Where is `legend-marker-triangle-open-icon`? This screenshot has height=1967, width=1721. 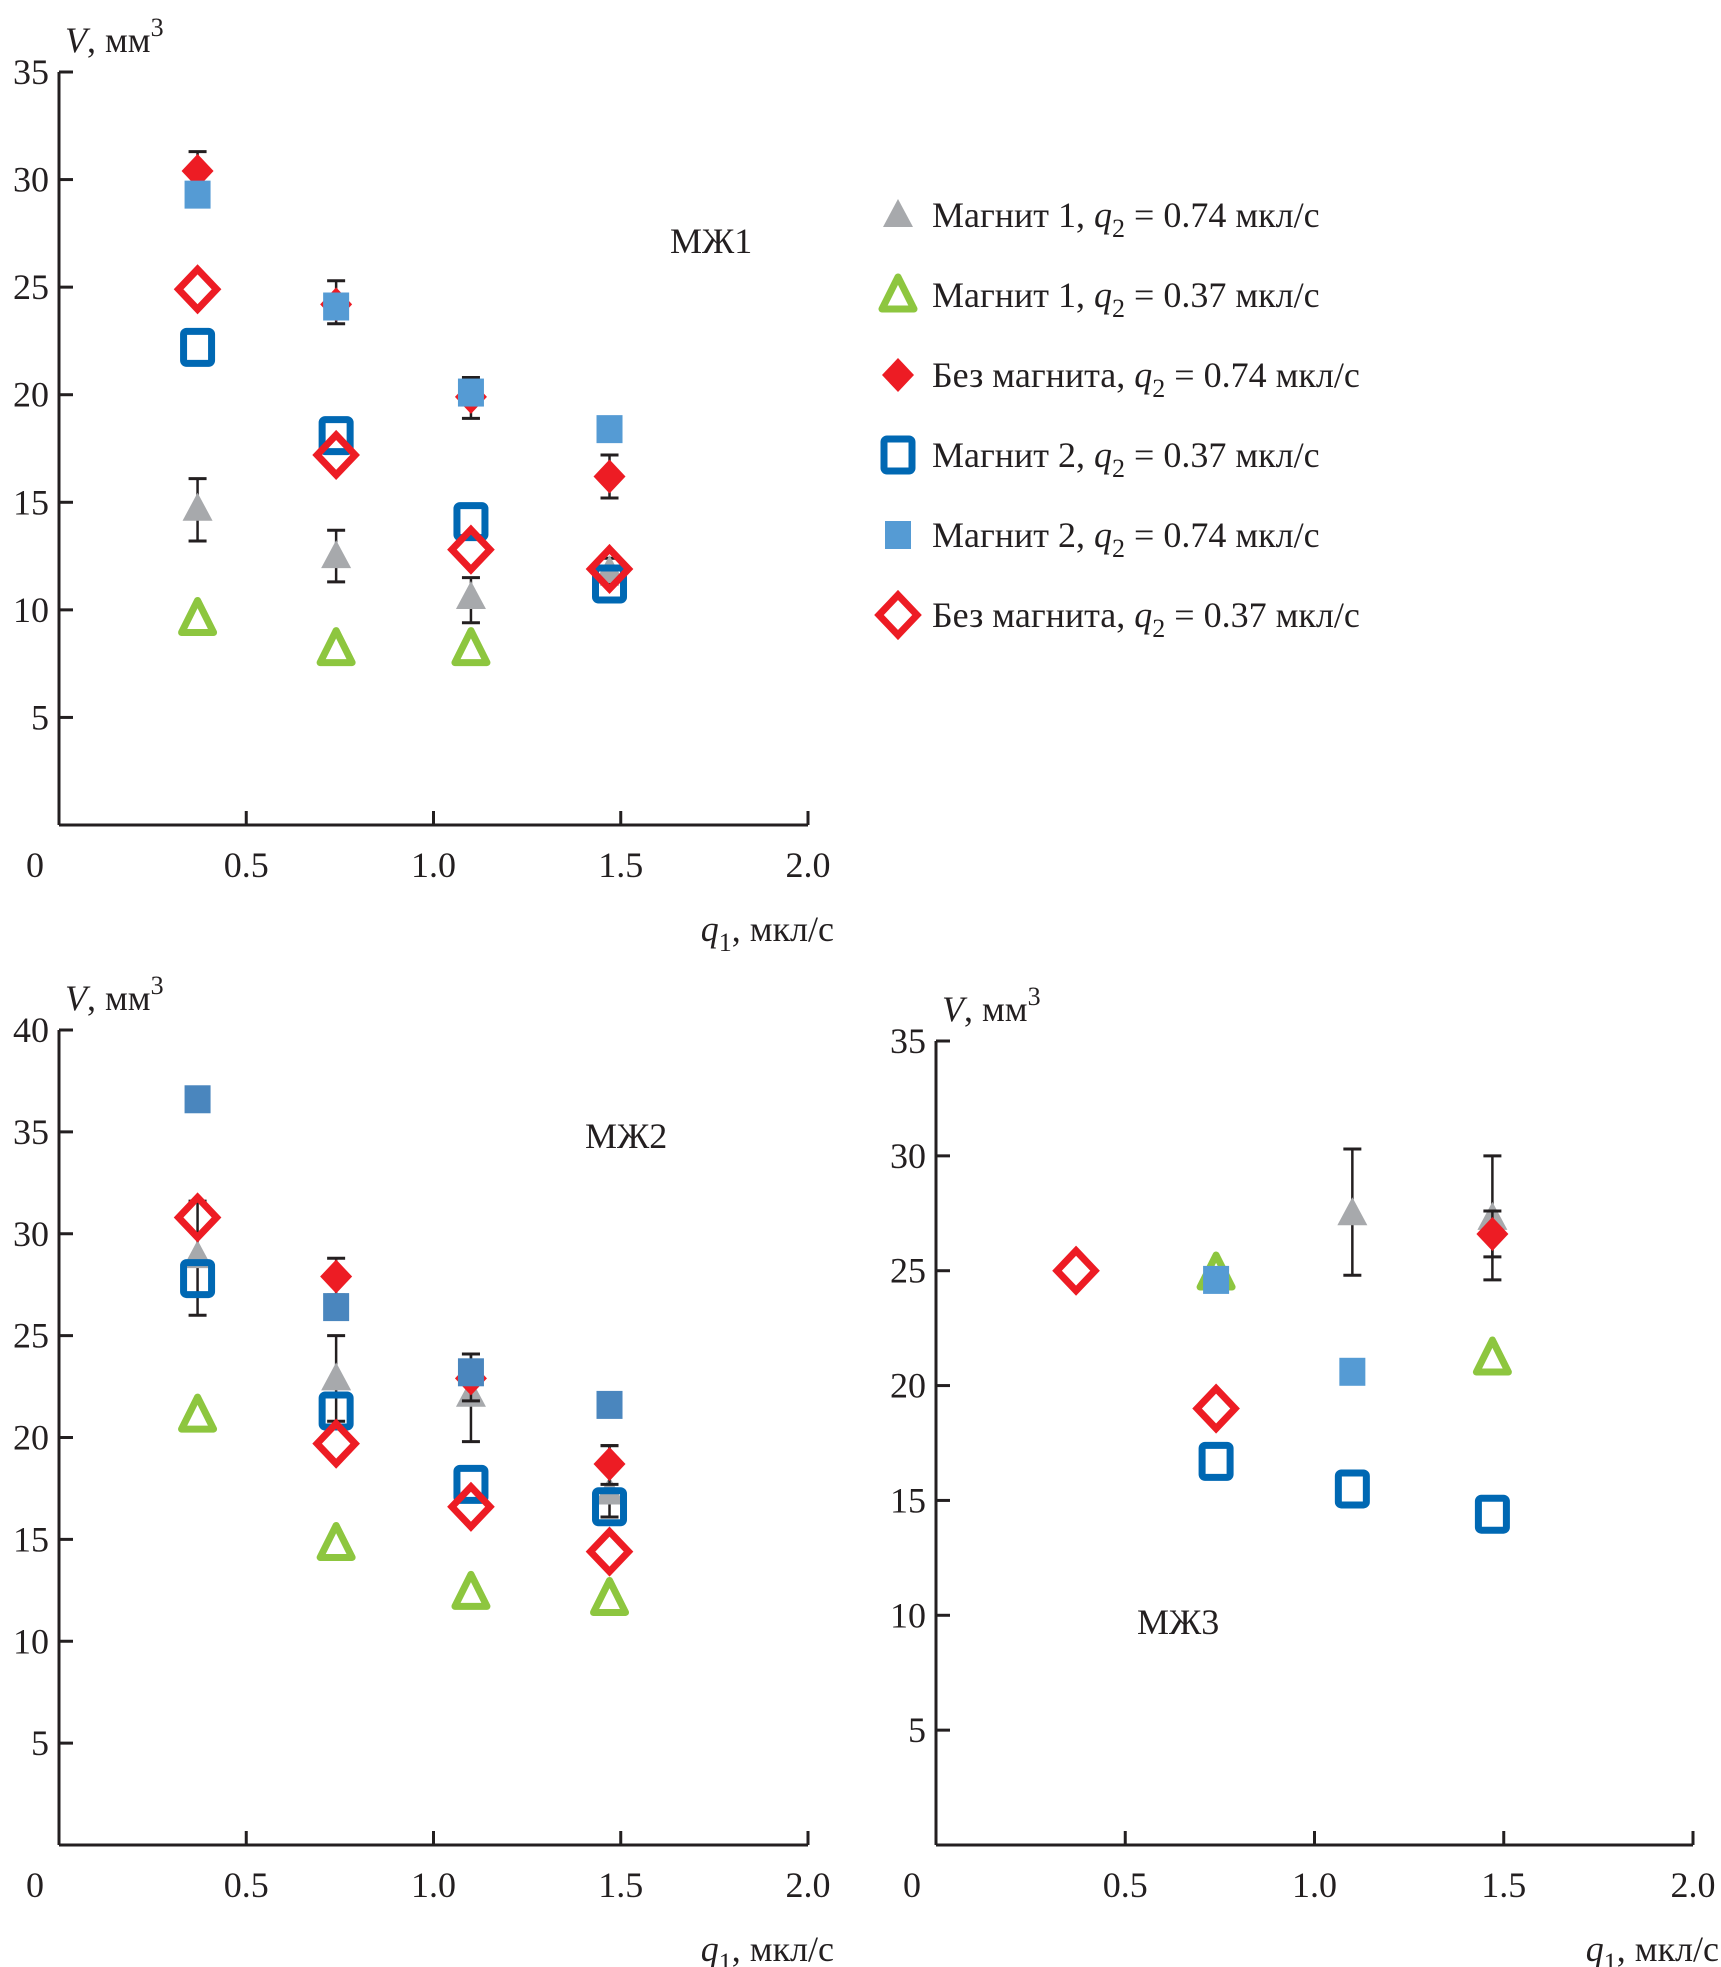
legend-marker-triangle-open-icon is located at coordinates (898, 293).